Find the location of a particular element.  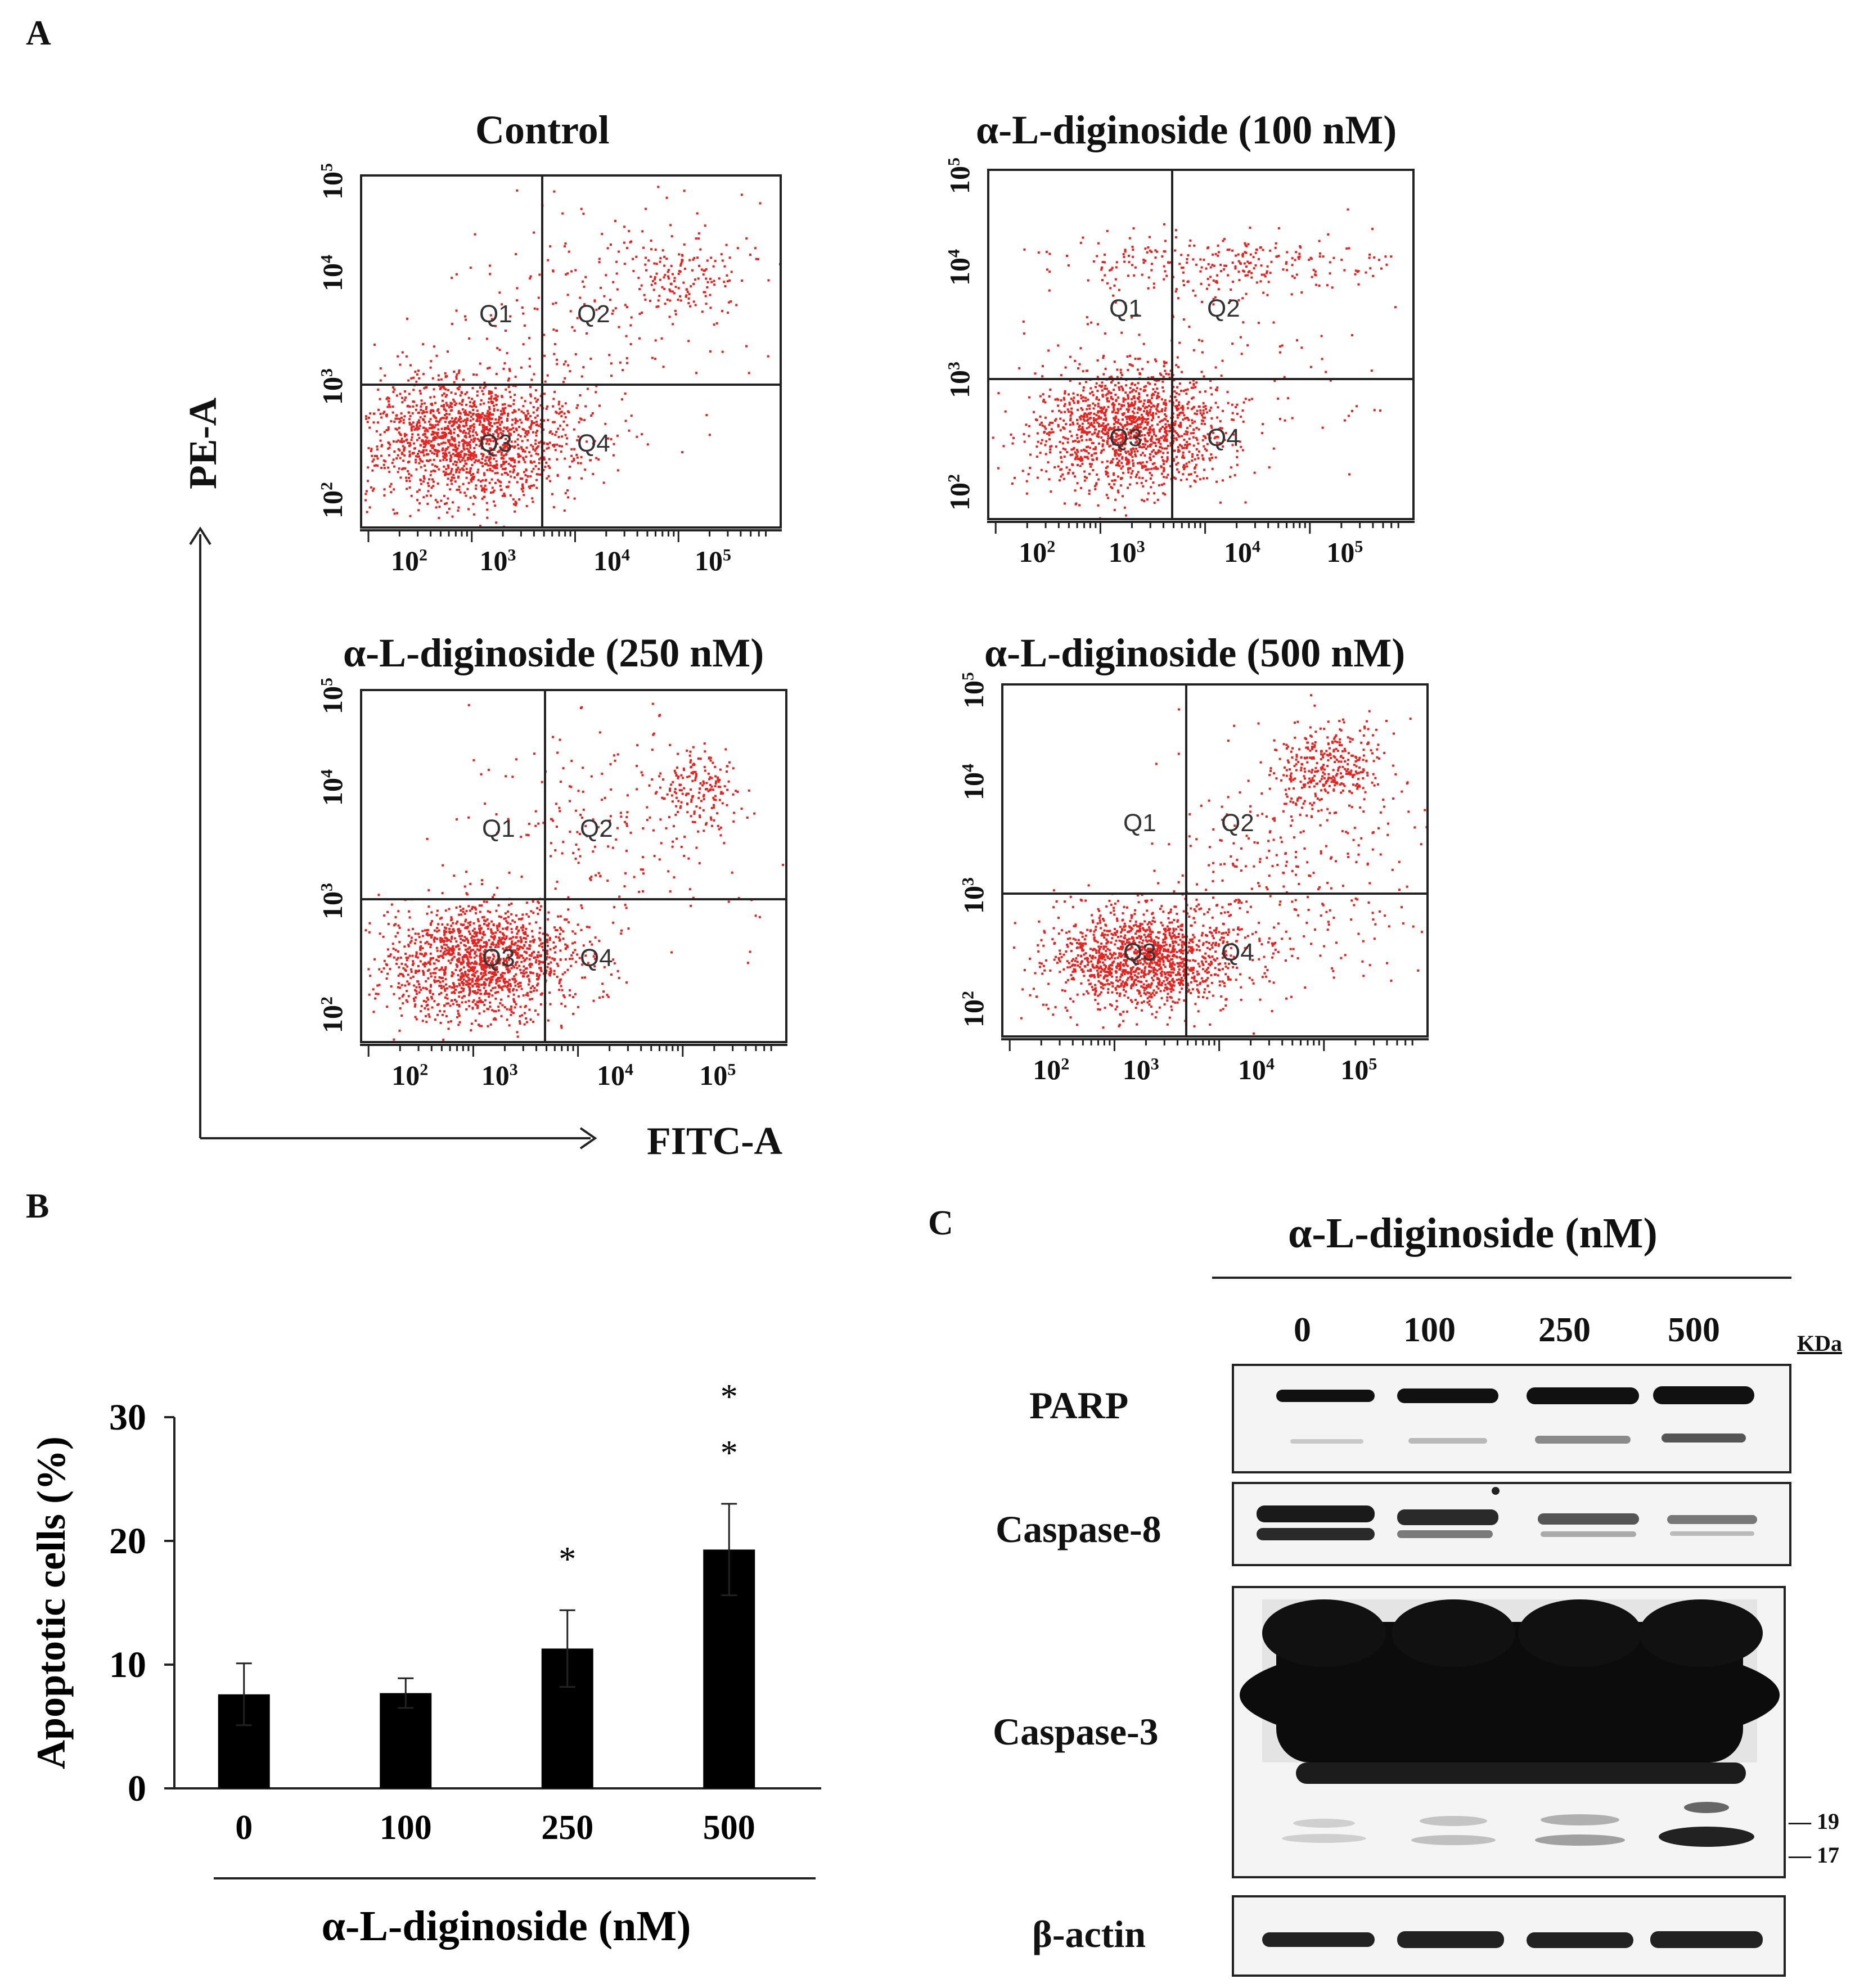

blot-parp is located at coordinates (1512, 1418).